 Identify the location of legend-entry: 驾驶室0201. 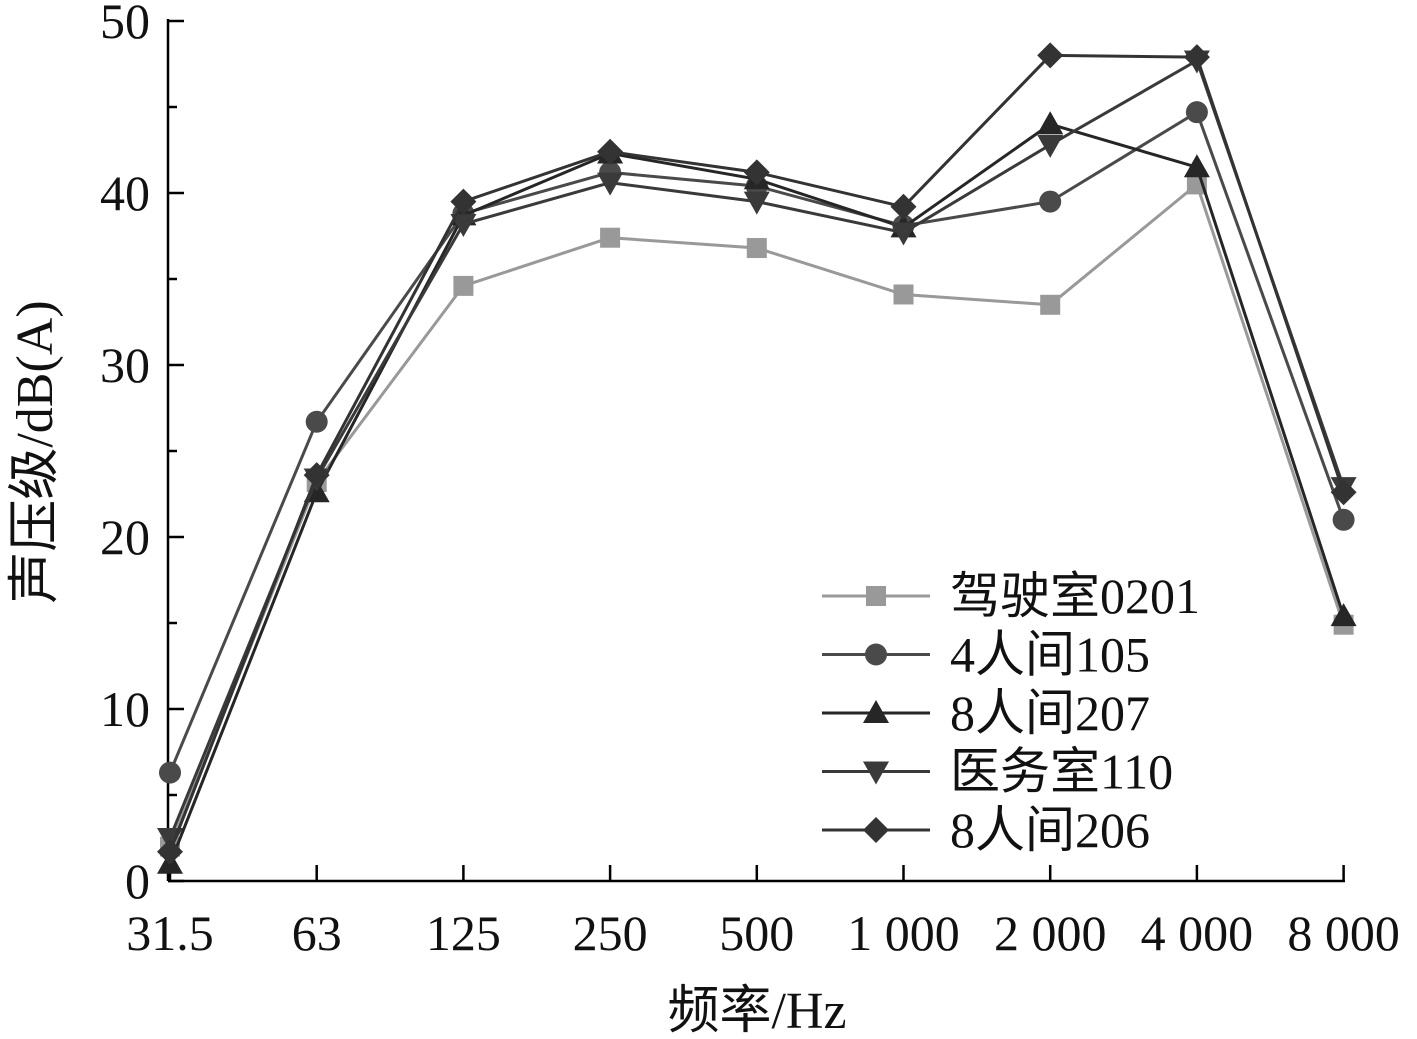
(1011, 596).